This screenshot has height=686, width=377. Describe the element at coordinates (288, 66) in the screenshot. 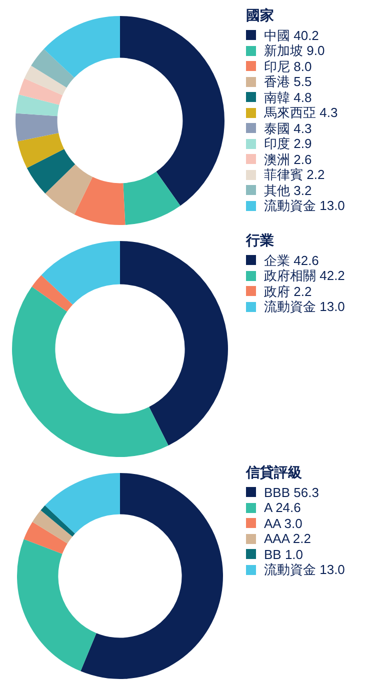

I see `legend-label: 印尼 8.0` at that location.